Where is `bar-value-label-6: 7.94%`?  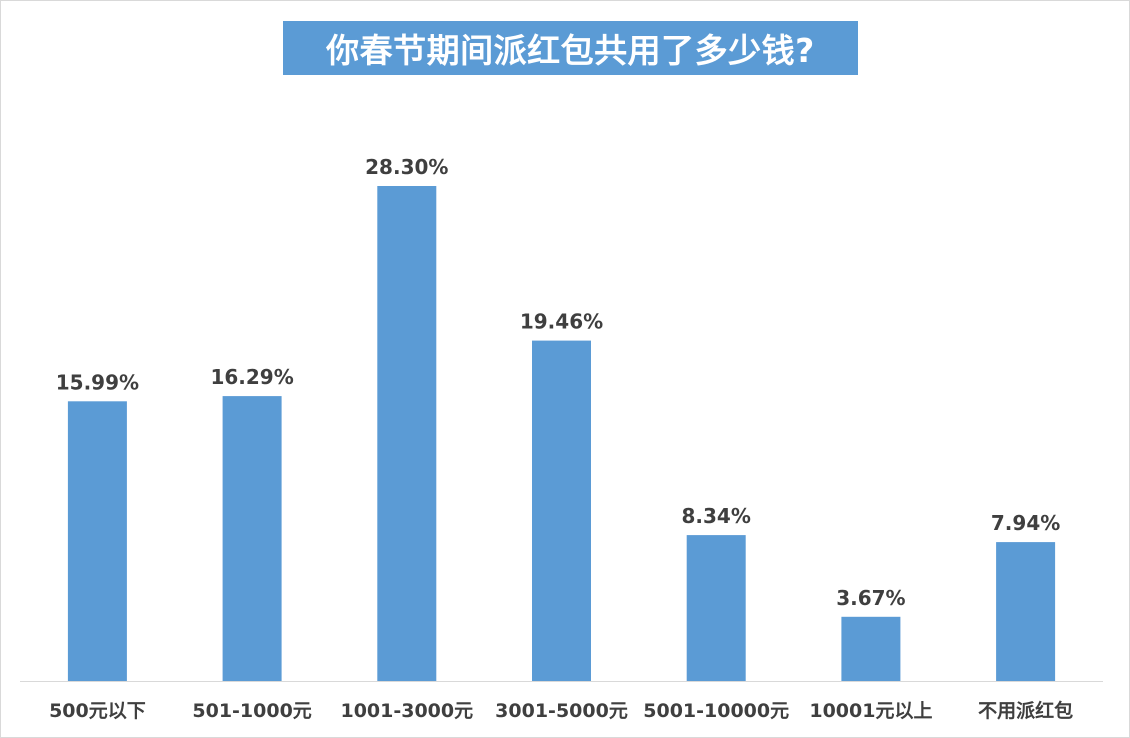 bar-value-label-6: 7.94% is located at coordinates (1025, 523).